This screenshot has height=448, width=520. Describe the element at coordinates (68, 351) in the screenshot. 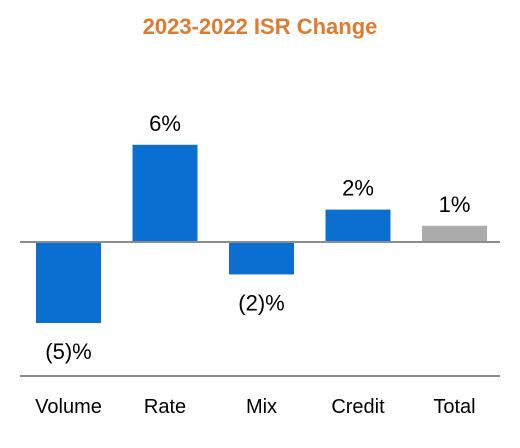

I see `data-label-volume: (5)%` at that location.